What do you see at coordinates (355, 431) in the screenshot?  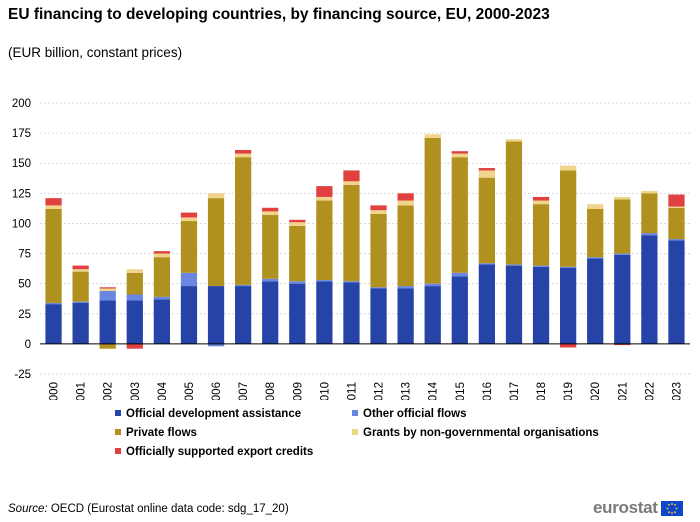 I see `legend-swatch-ngo` at bounding box center [355, 431].